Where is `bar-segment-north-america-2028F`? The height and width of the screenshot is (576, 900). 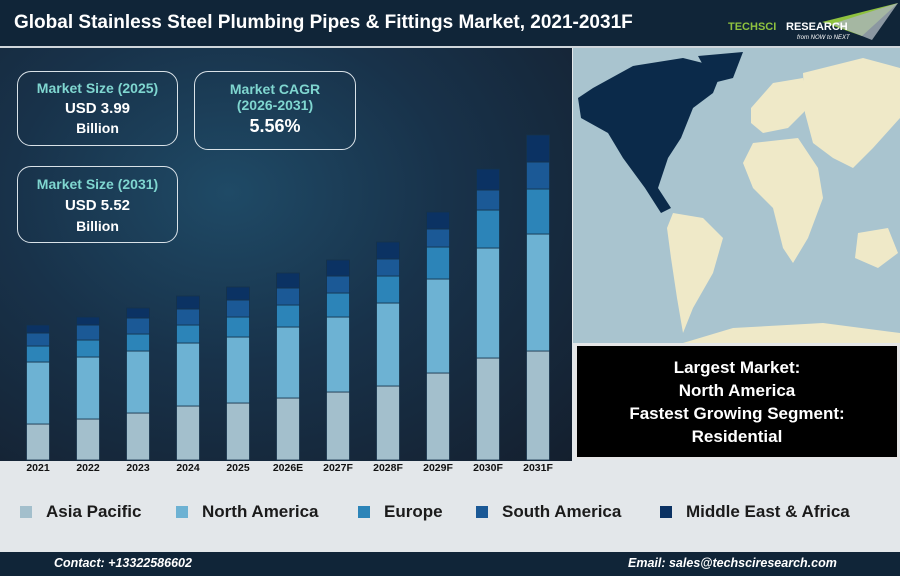
bar-segment-north-america-2028F is located at coordinates (388, 344).